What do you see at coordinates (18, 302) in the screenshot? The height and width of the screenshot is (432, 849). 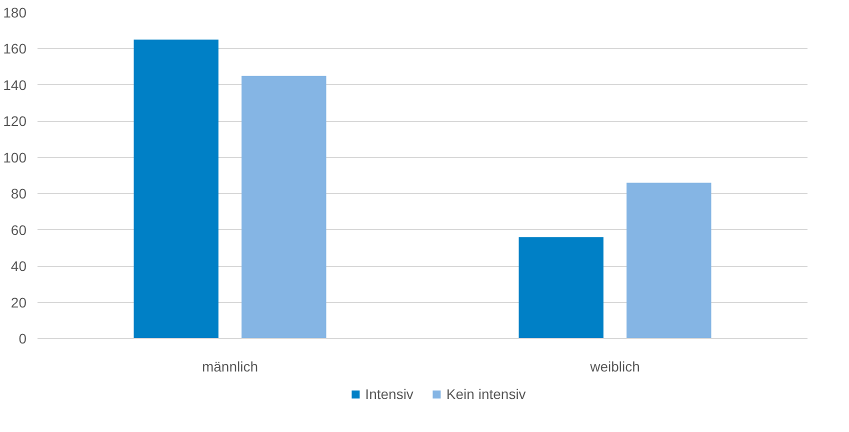 I see `y-tick-label: 20` at bounding box center [18, 302].